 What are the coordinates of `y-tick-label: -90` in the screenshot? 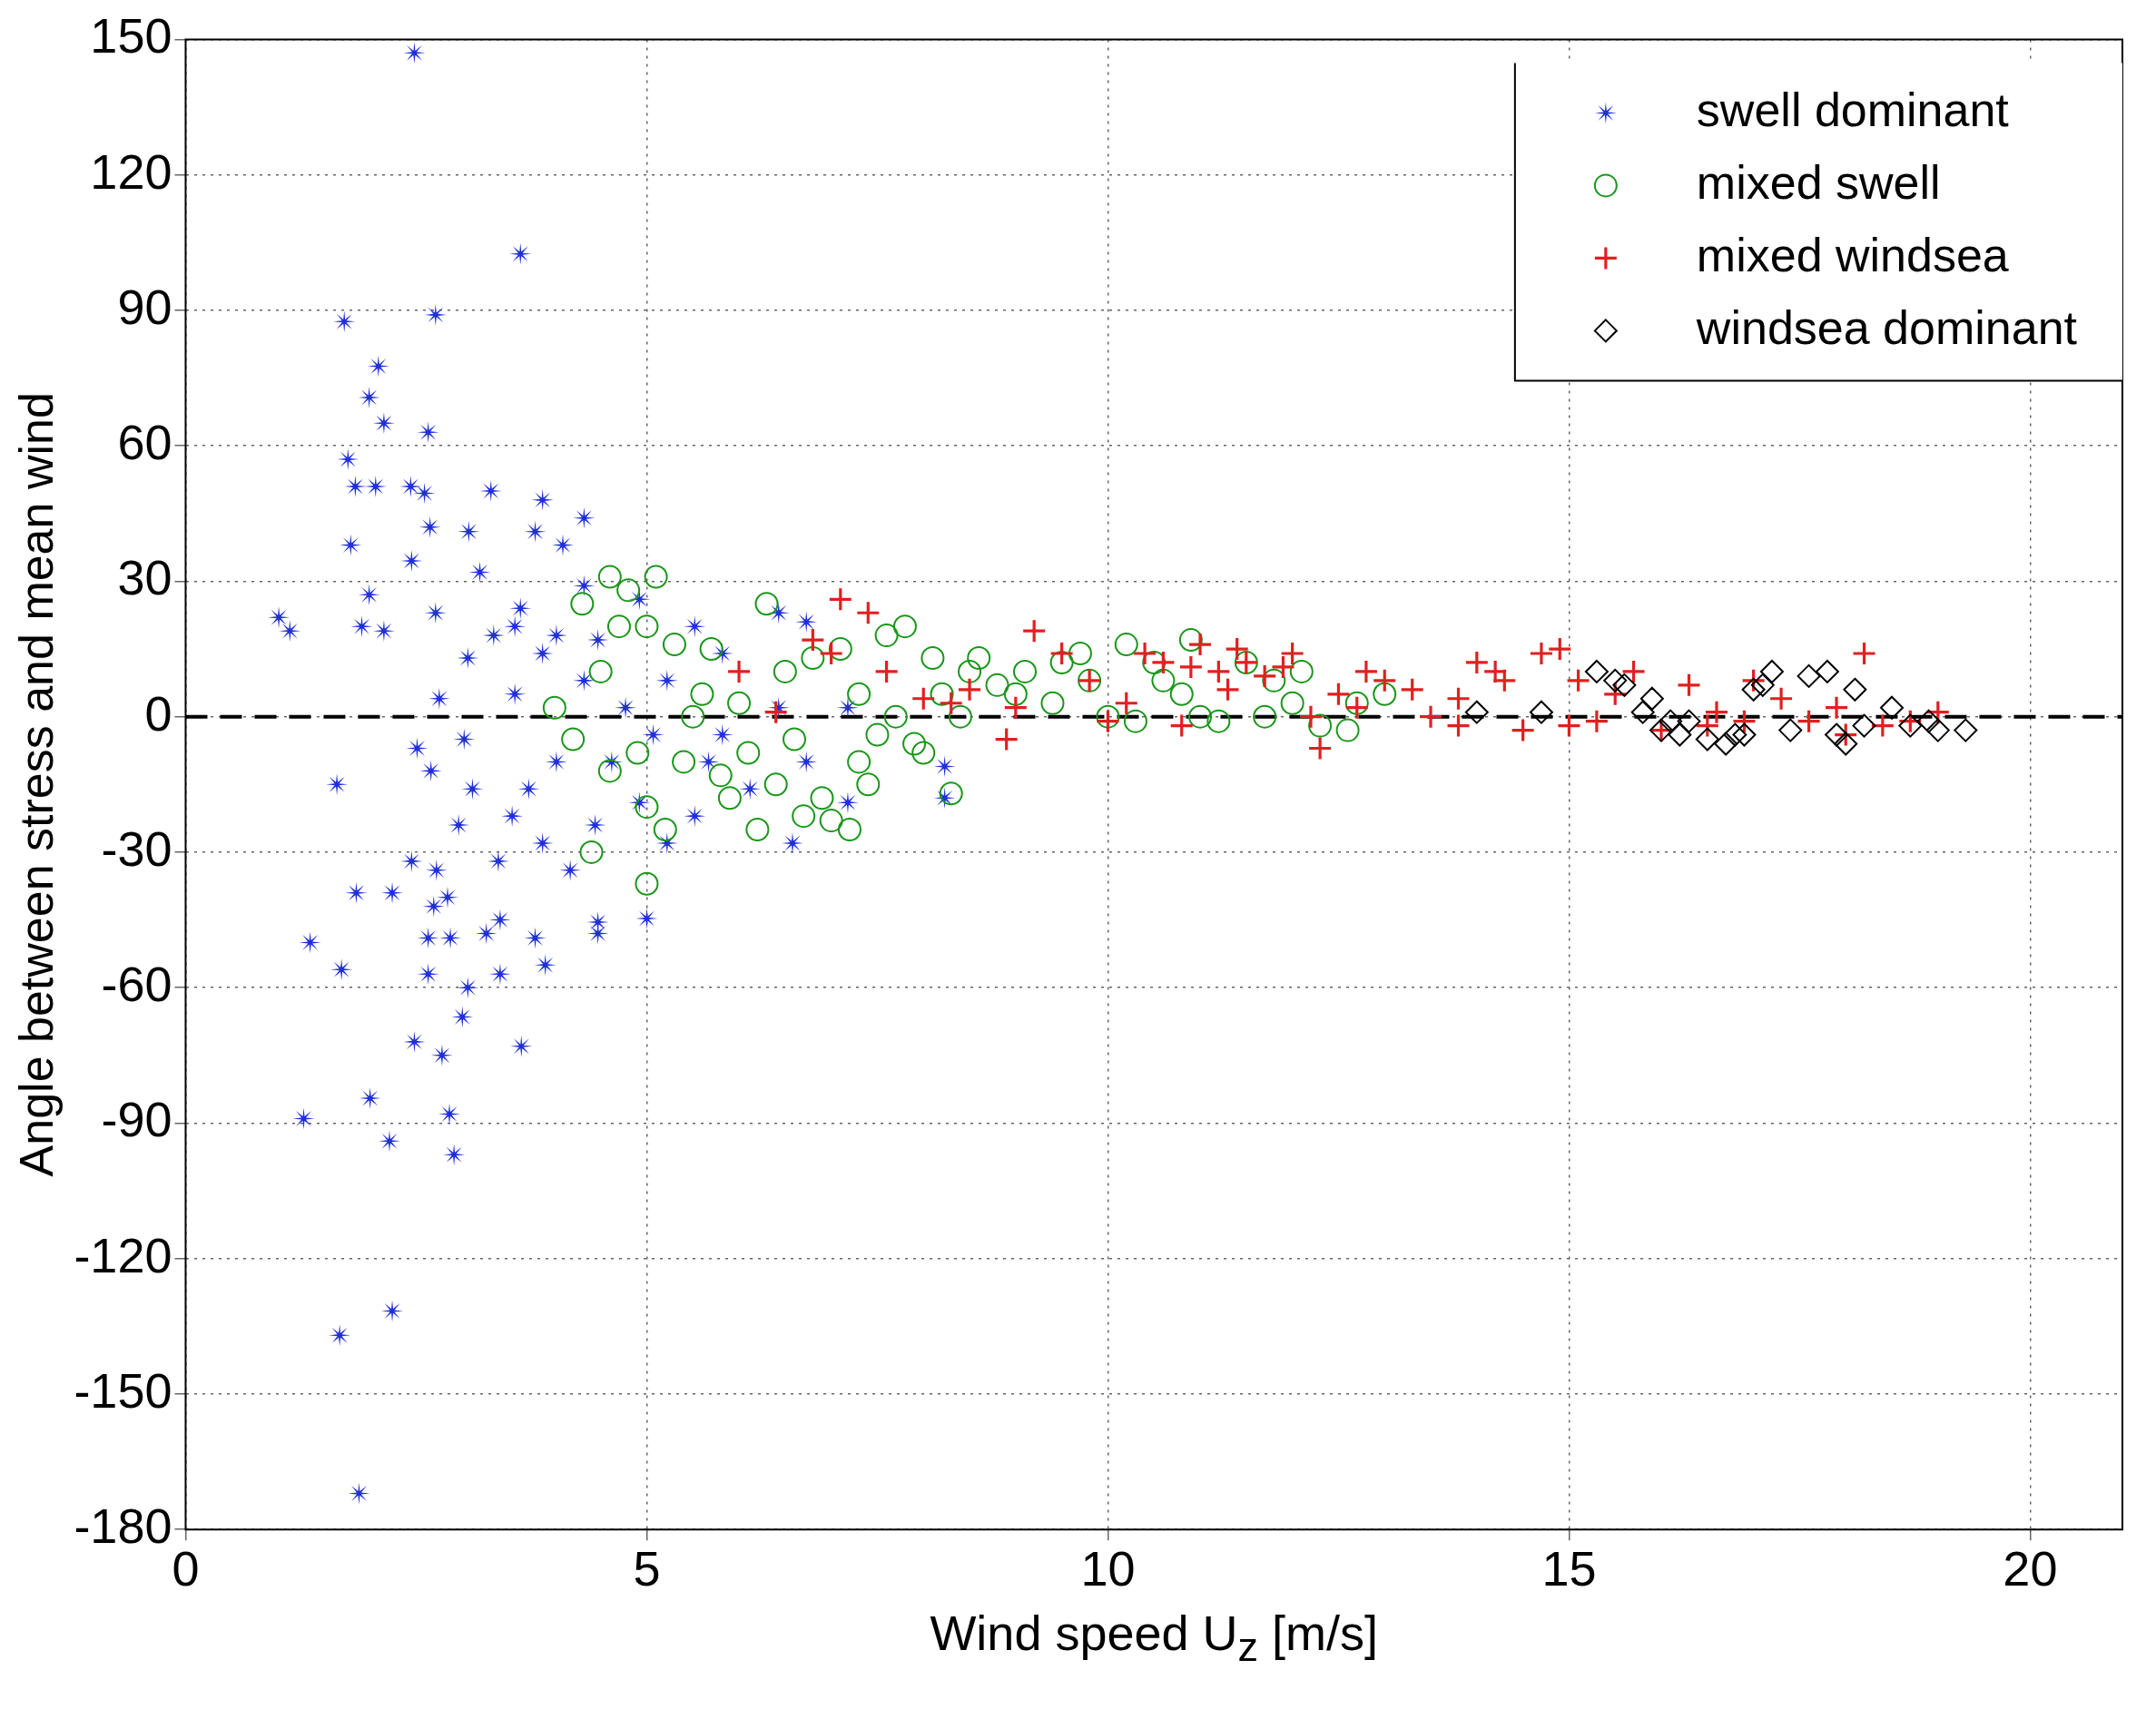 It's located at (136, 1119).